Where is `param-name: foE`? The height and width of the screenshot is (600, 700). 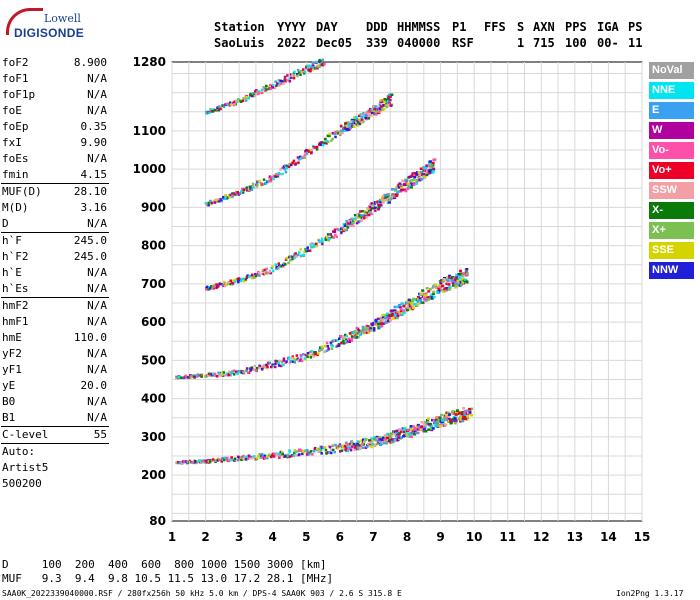
param-name: foE is located at coordinates (12, 110).